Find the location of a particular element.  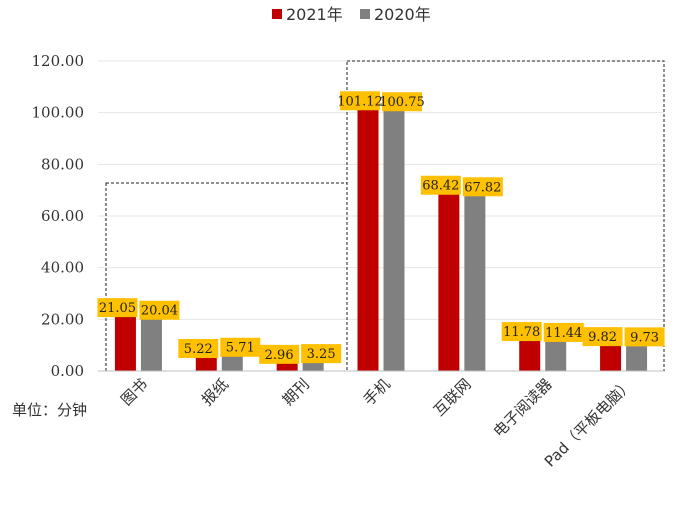

category-label: 手机 is located at coordinates (377, 392).